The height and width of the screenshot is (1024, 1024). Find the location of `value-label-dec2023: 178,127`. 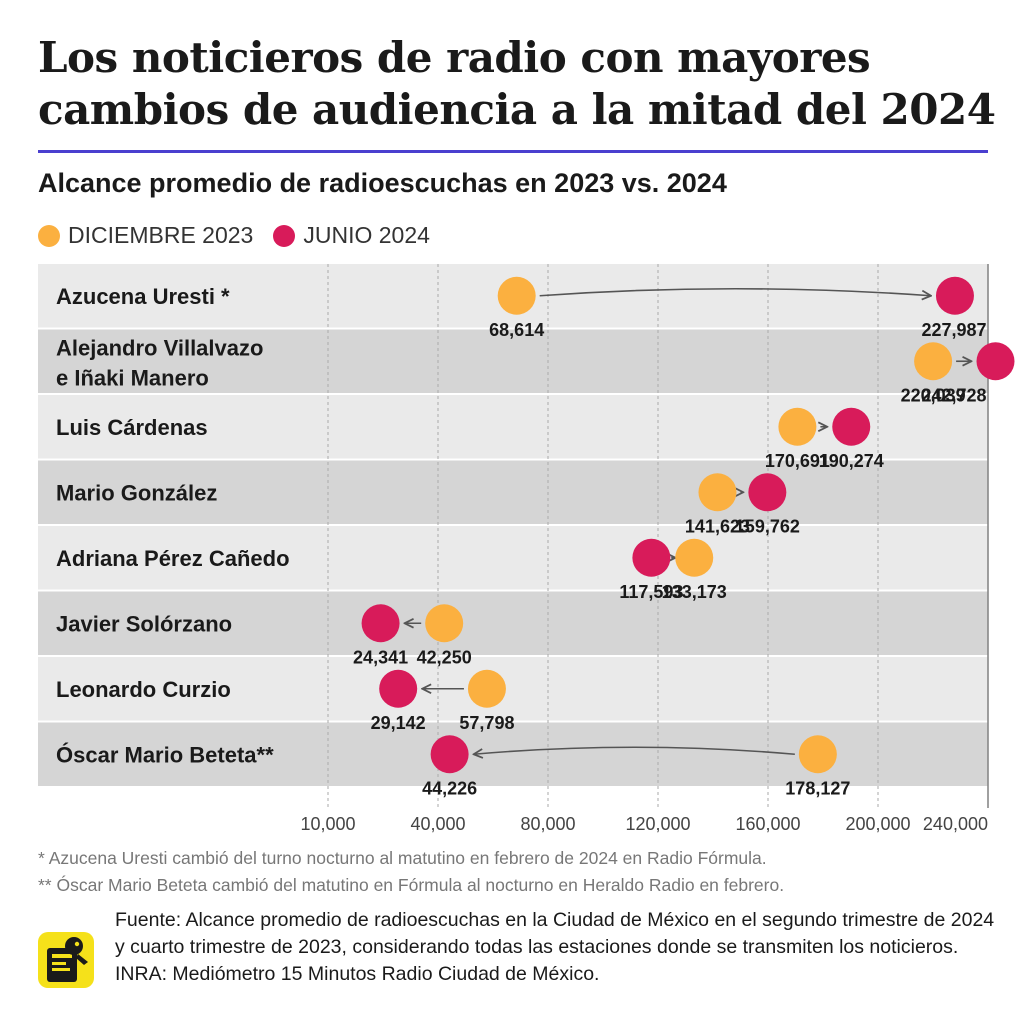

value-label-dec2023: 178,127 is located at coordinates (817, 788).